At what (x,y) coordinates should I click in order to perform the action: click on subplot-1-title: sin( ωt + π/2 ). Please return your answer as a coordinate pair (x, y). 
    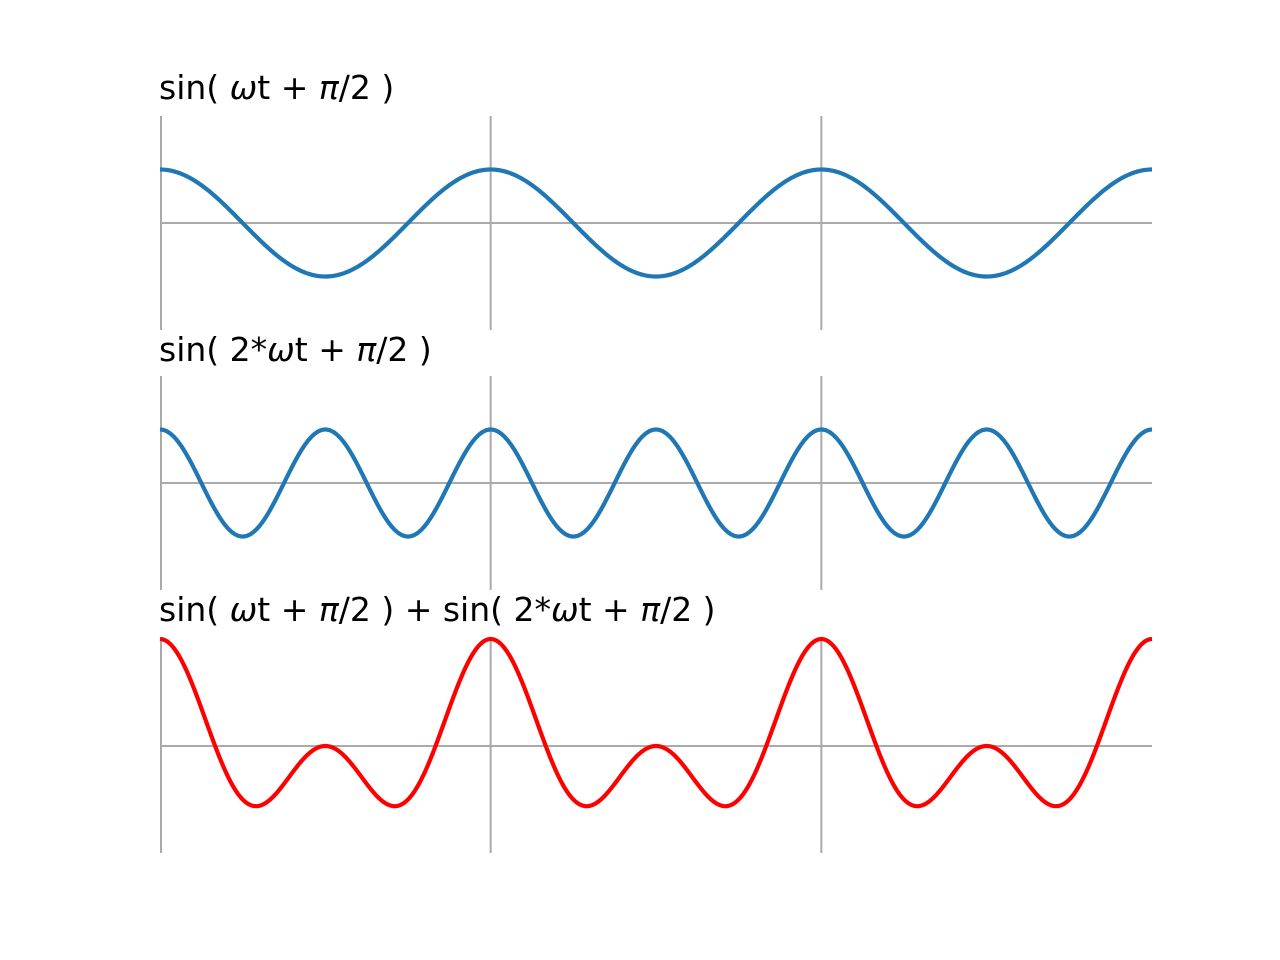
    Looking at the image, I should click on (277, 87).